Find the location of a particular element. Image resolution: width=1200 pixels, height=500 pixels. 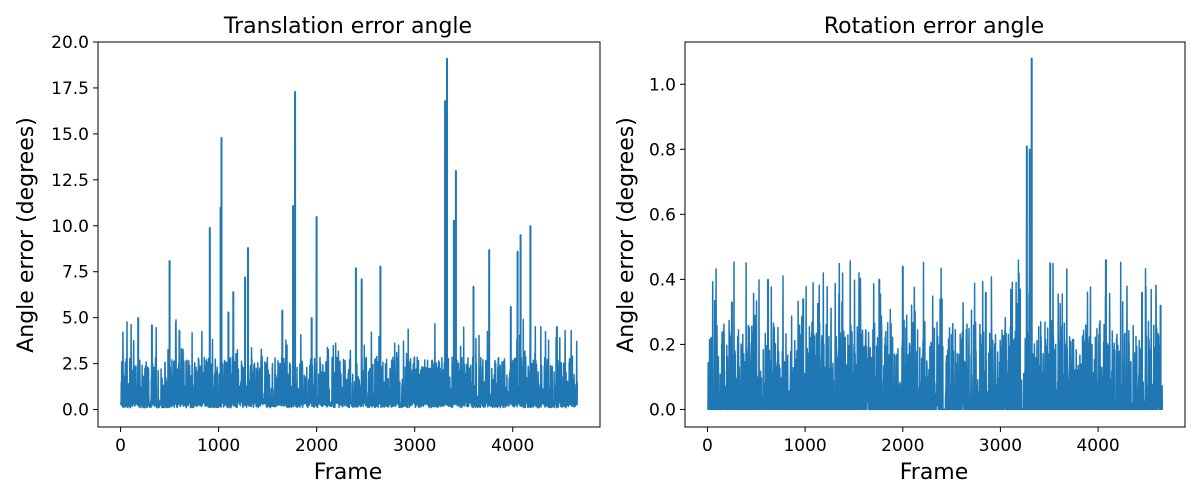

y-tick-label: 2.5 is located at coordinates (75, 365).